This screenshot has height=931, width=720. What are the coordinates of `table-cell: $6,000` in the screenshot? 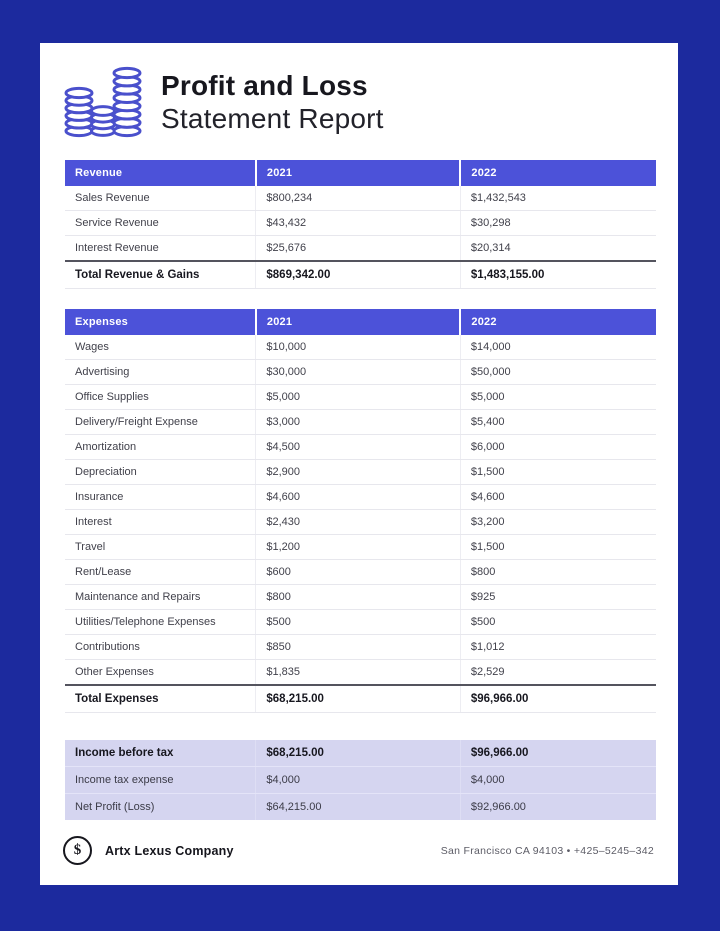 It's located at (558, 447).